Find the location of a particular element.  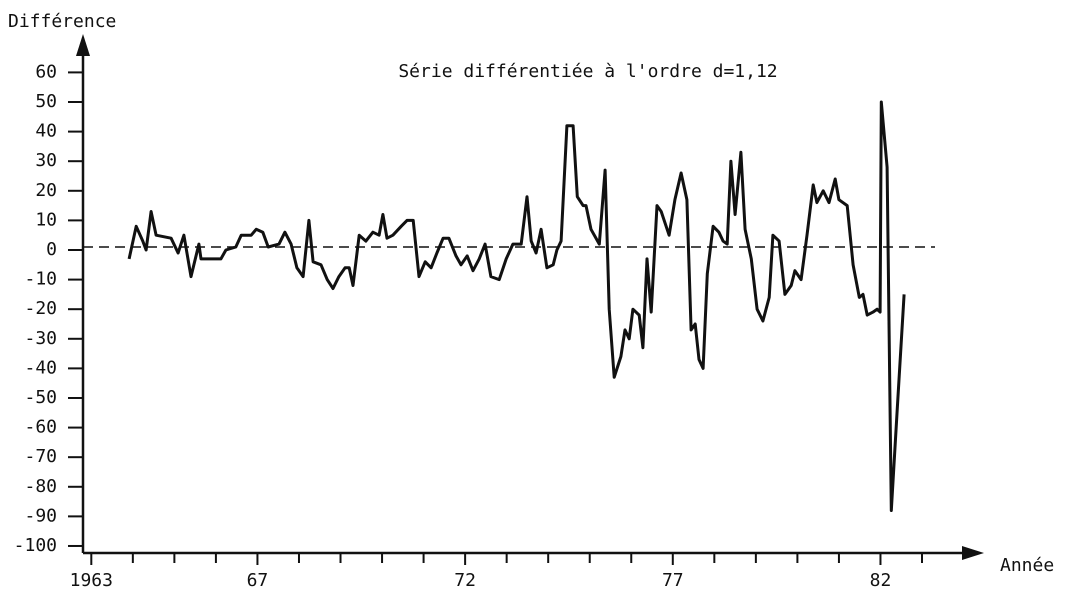

y-tick-label: -50 is located at coordinates (40, 397).